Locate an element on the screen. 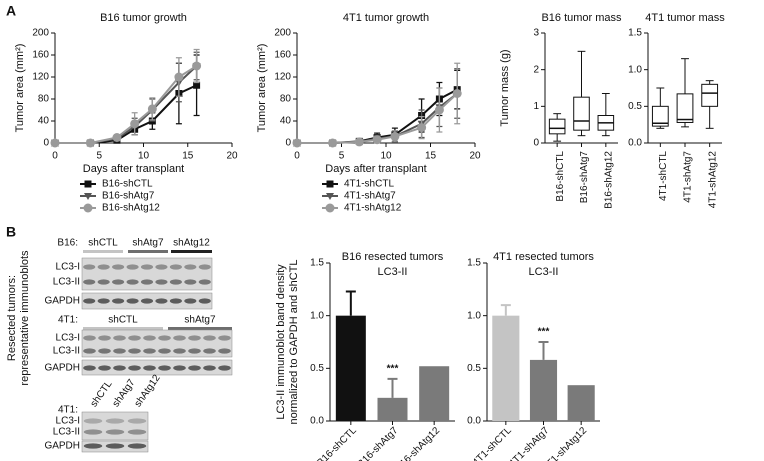 This screenshot has width=764, height=461. y-tick-label: 1.0 is located at coordinates (474, 315).